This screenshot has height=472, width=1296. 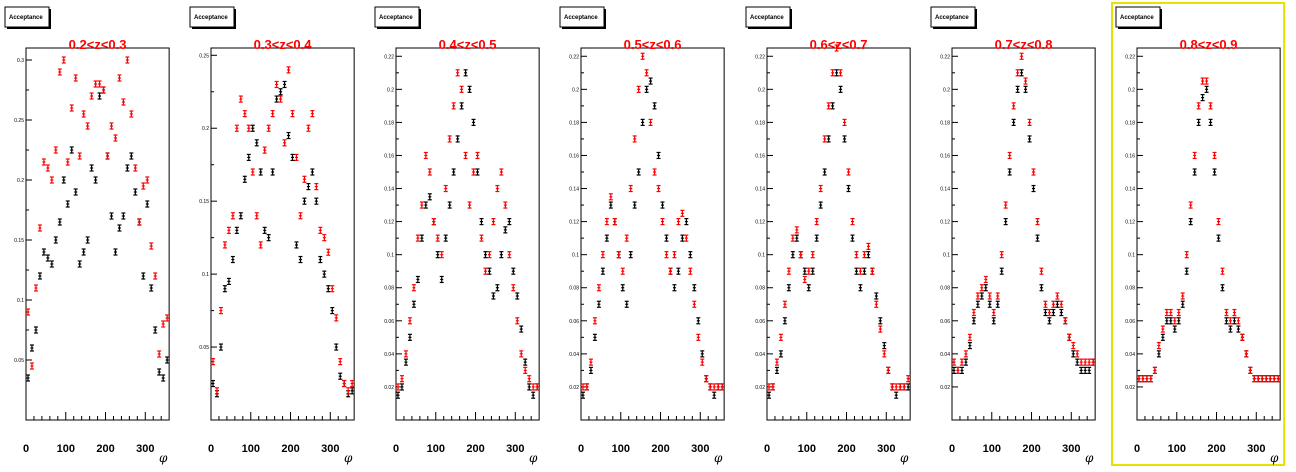 I want to click on y-tick-label: 0.22, so click(x=574, y=57).